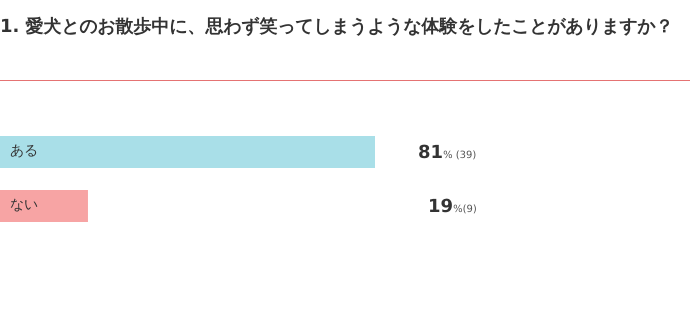 The image size is (699, 327). Describe the element at coordinates (337, 27) in the screenshot. I see `chart-title: 1. 愛犬とのお散歩中に、思わず笑ってしまうような体験をしたことがありますか？` at that location.